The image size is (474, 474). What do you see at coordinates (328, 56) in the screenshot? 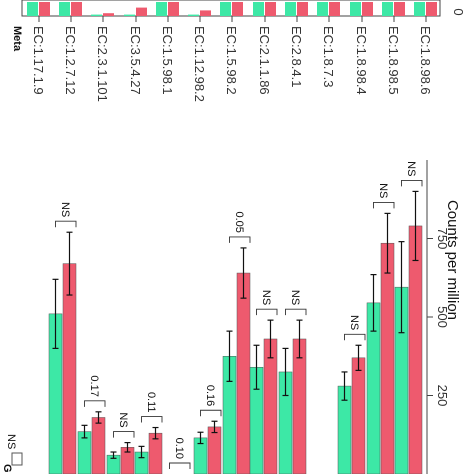
I see `x-tick-label: EC:1.8.7.3` at bounding box center [328, 56].